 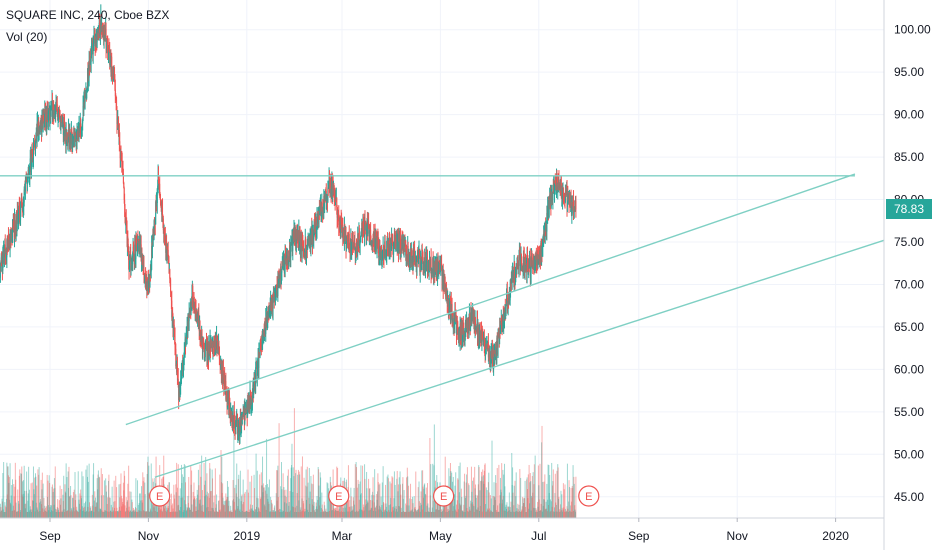 What do you see at coordinates (443, 497) in the screenshot?
I see `earnings-marker-label: E` at bounding box center [443, 497].